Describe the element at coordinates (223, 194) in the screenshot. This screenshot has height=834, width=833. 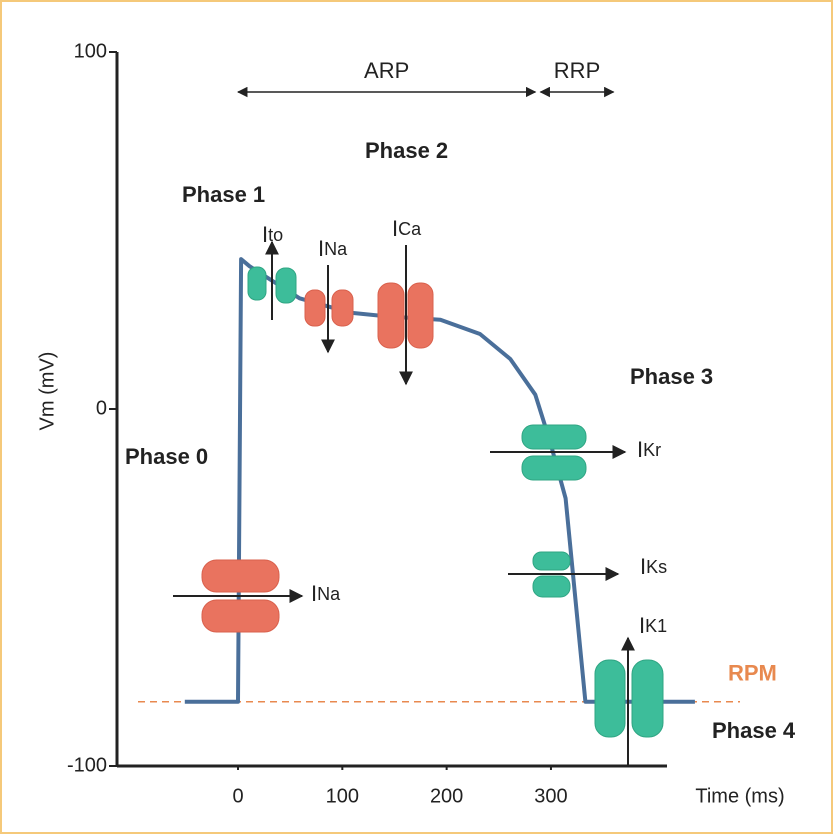
I see `phase-label: Phase 1` at that location.